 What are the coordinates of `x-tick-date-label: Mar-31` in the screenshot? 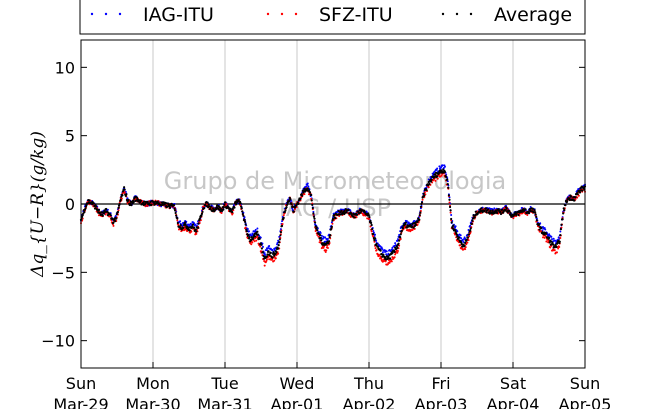 It's located at (224, 402).